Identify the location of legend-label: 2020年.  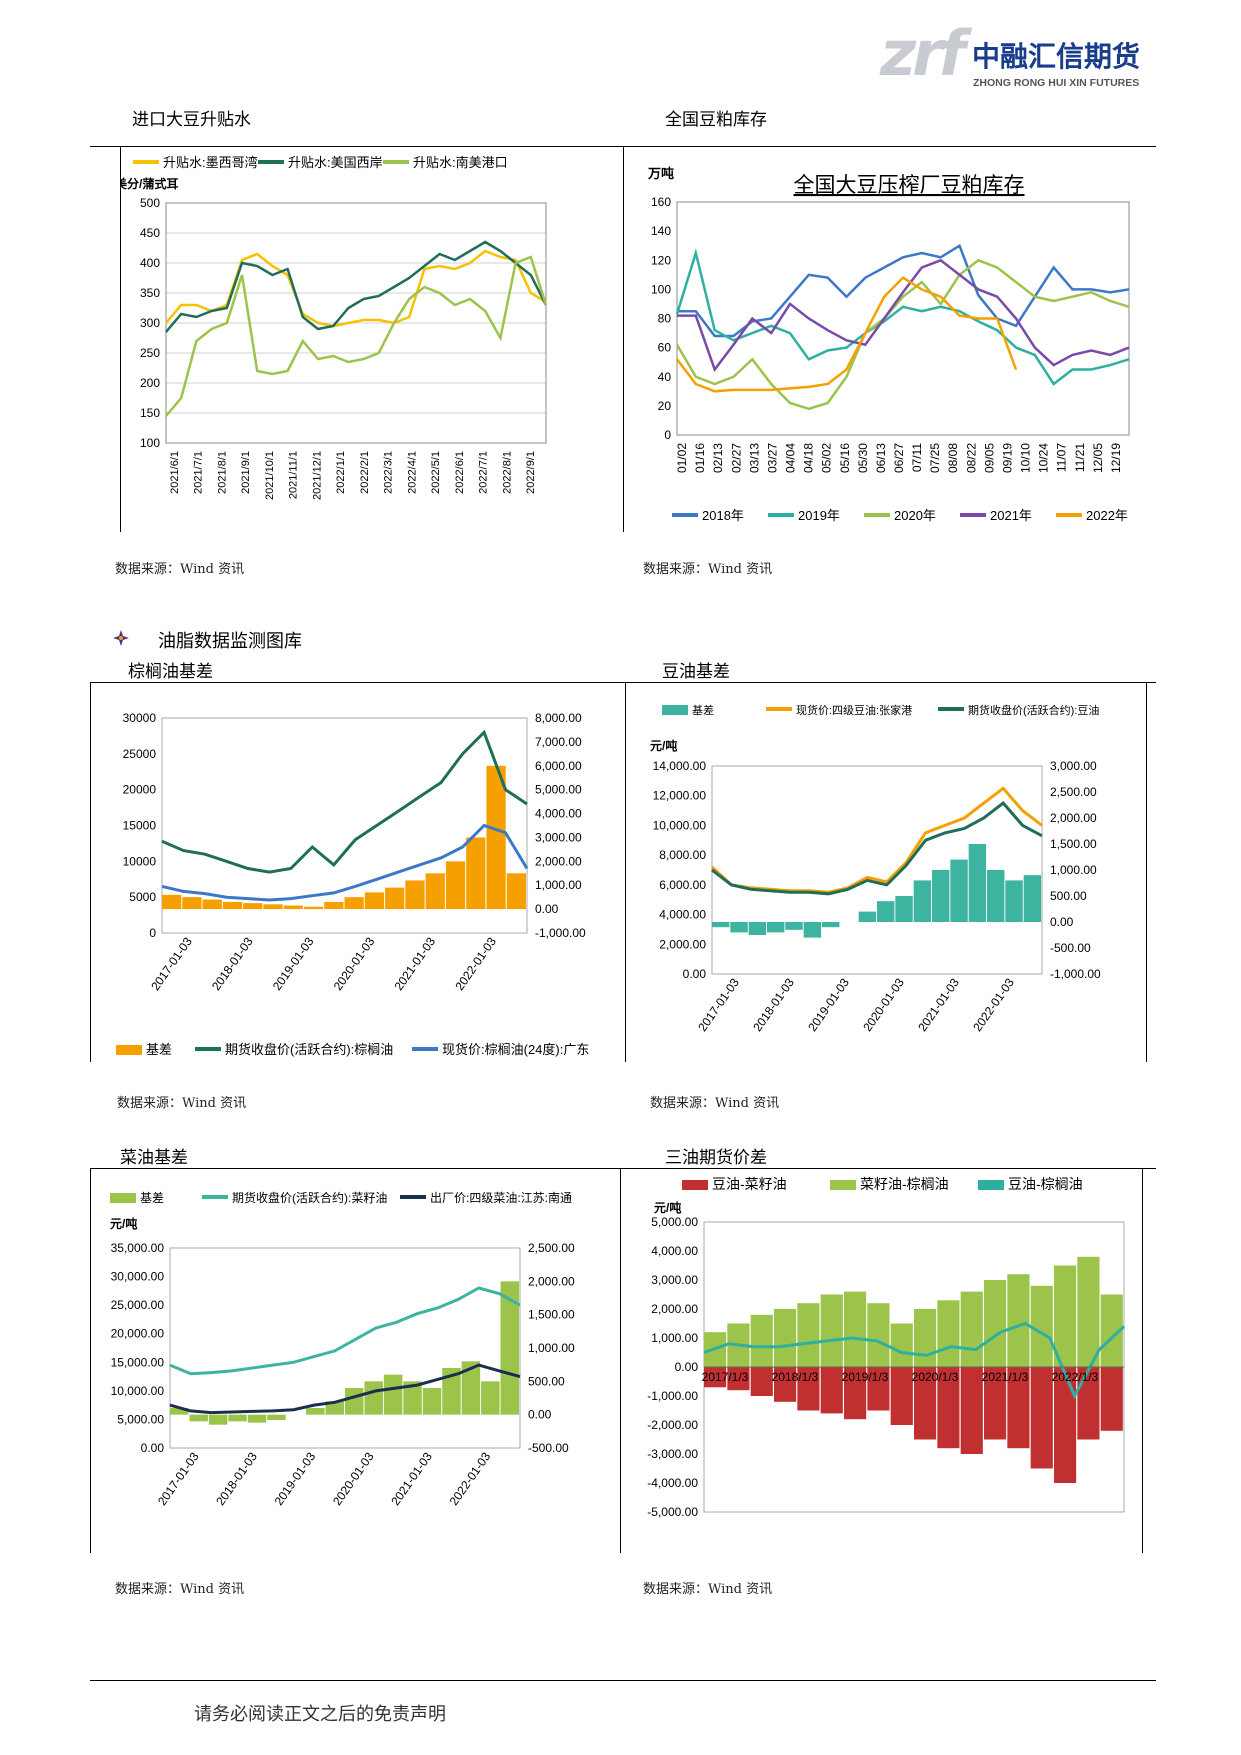
(915, 515).